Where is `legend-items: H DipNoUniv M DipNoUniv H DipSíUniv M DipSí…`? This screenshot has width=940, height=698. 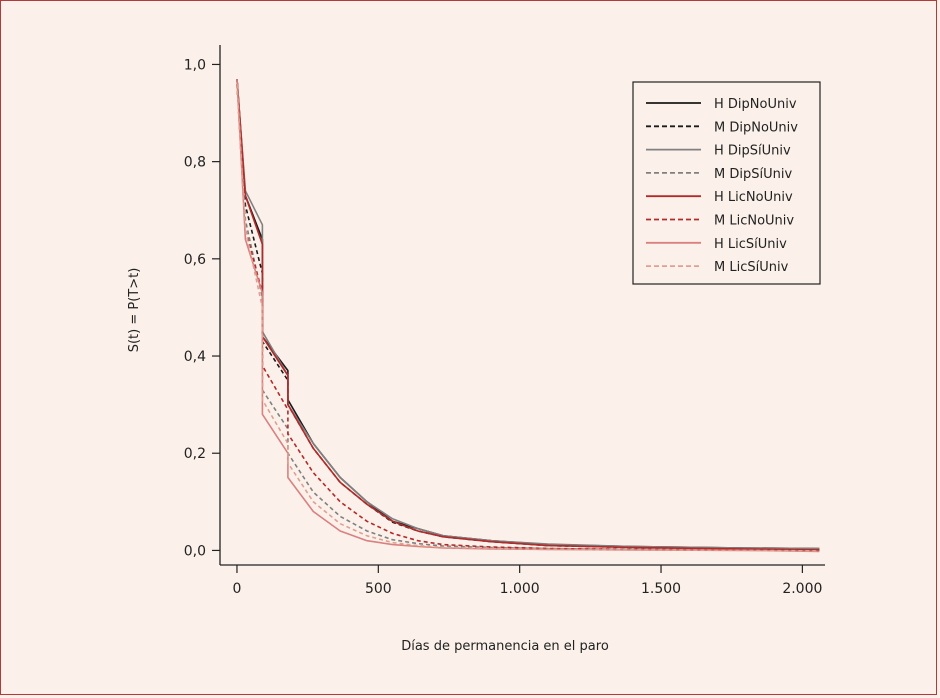
legend-items: H DipNoUniv M DipNoUniv H DipSíUniv M DipSí… is located at coordinates (722, 186).